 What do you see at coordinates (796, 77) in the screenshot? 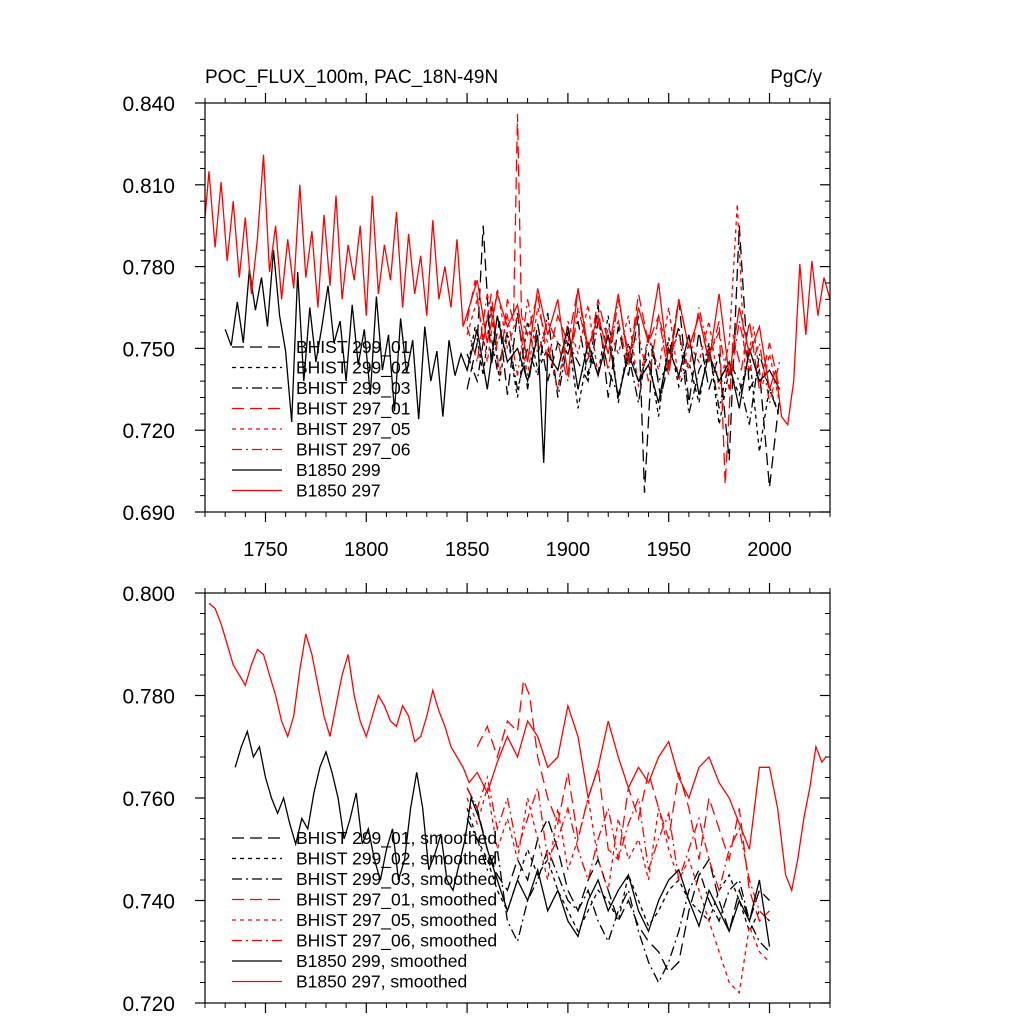
I see `units-label: PgC/y` at bounding box center [796, 77].